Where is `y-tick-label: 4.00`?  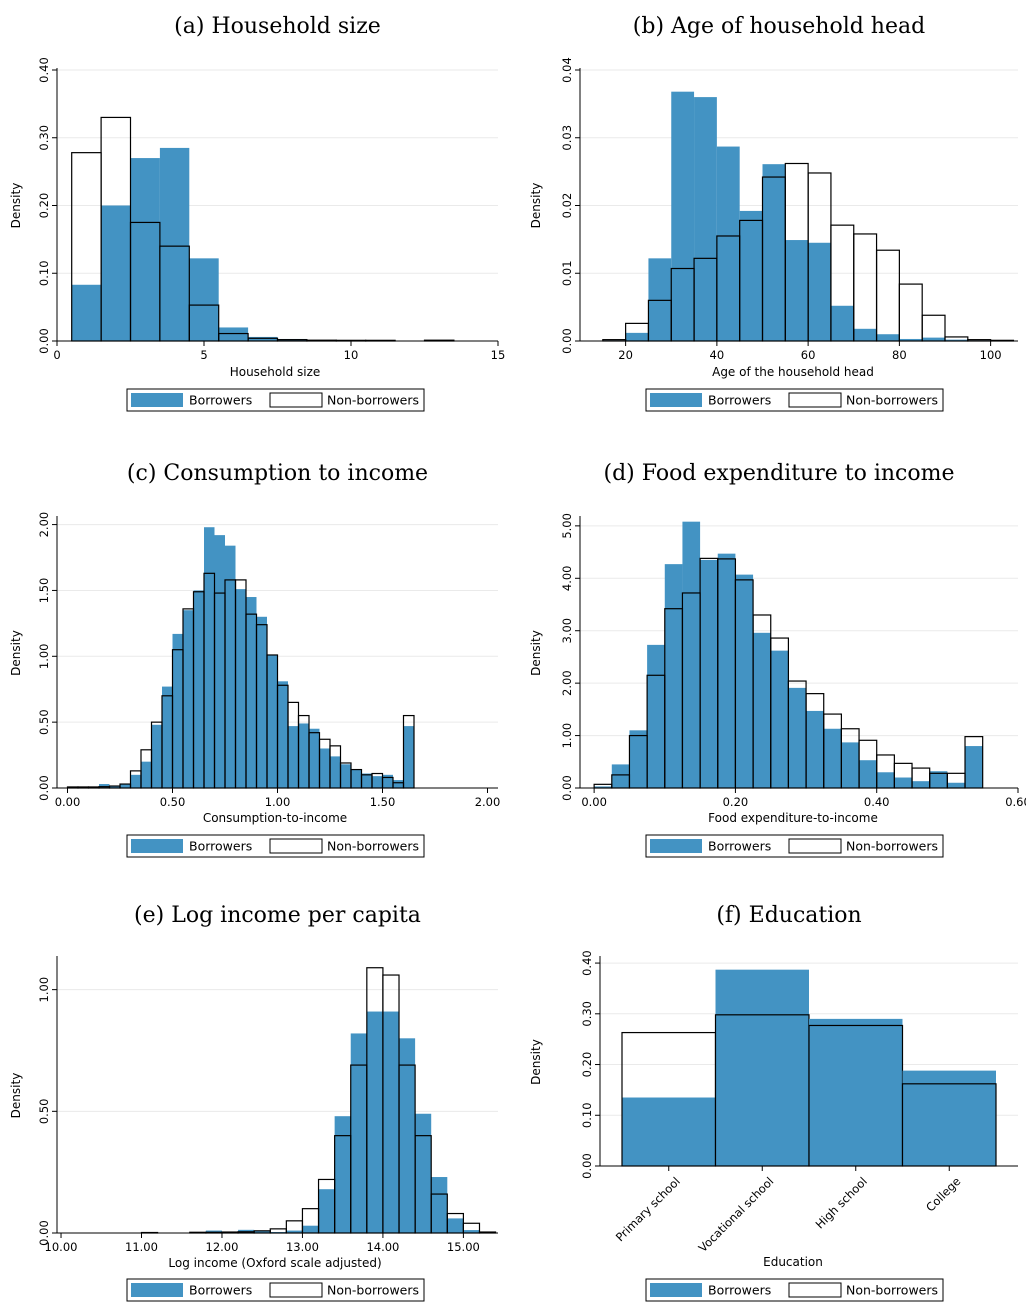
y-tick-label: 4.00 is located at coordinates (567, 578).